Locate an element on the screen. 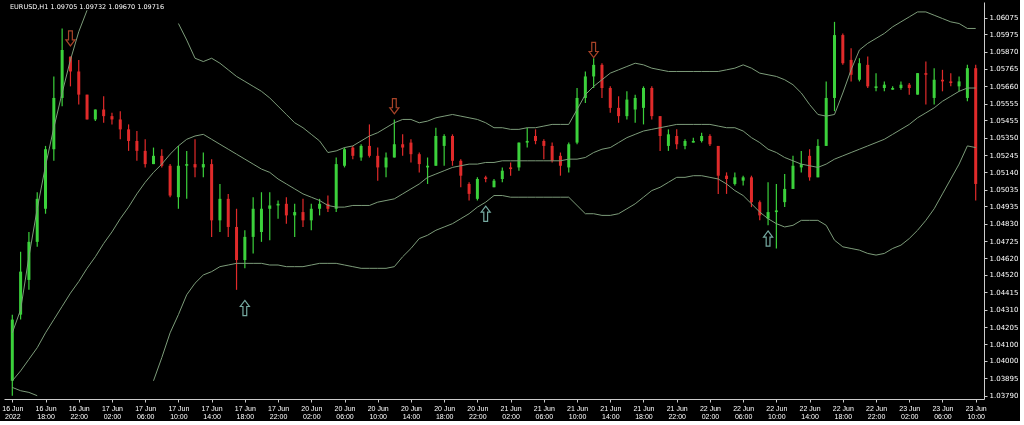 This screenshot has width=1024, height=425. point is located at coordinates (768, 238).